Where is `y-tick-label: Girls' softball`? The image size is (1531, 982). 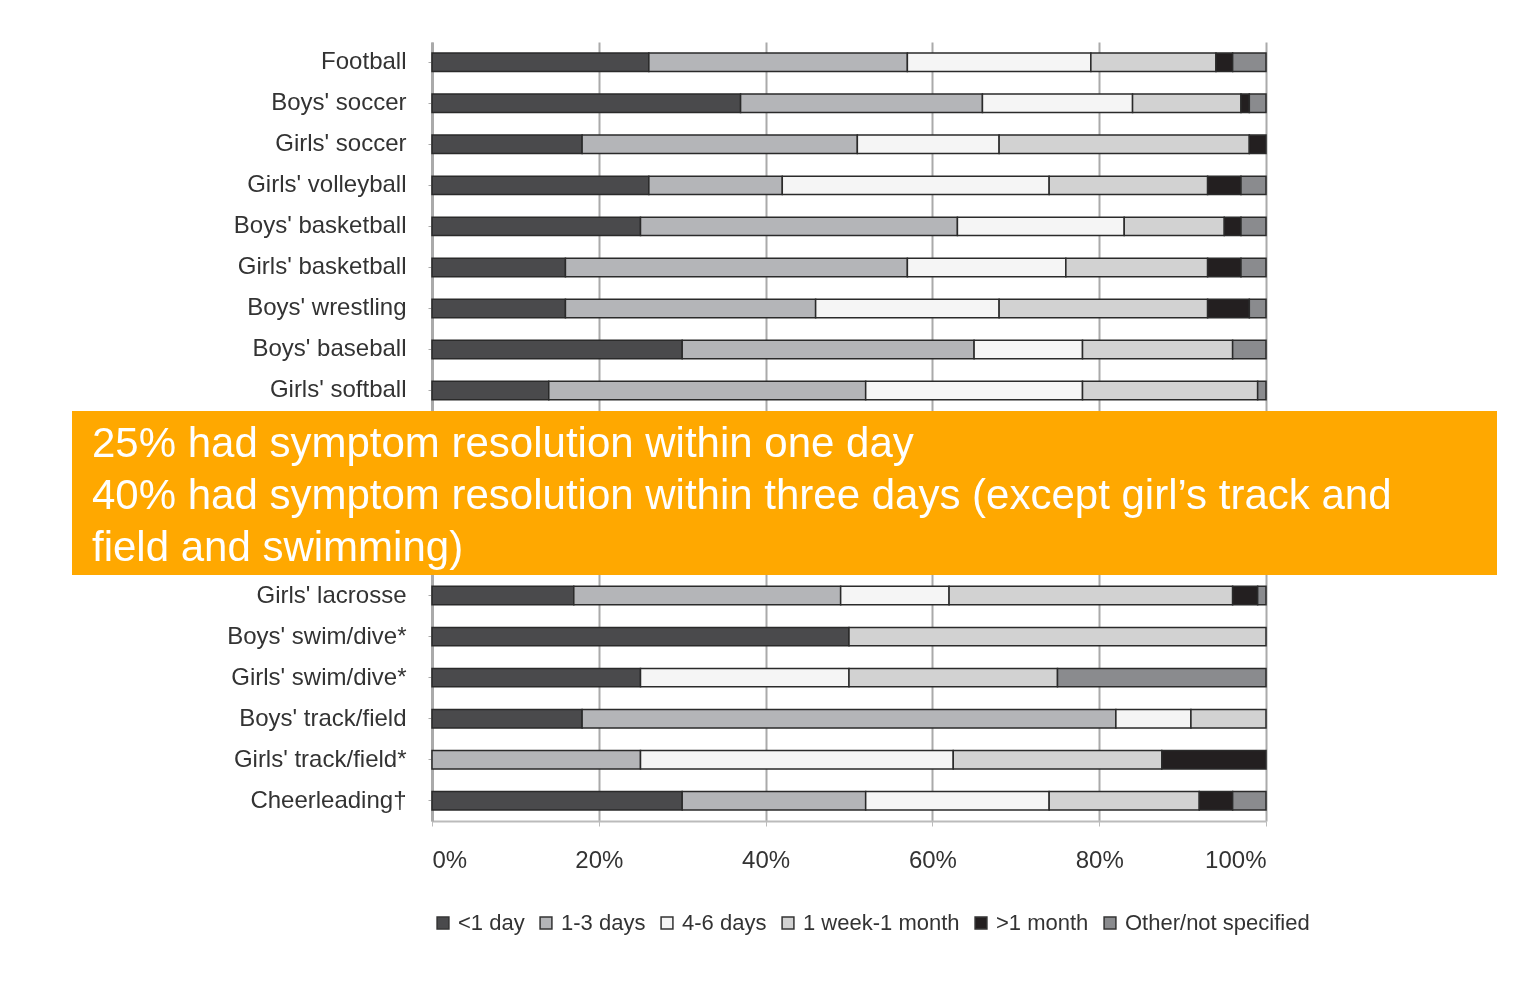 y-tick-label: Girls' softball is located at coordinates (338, 389).